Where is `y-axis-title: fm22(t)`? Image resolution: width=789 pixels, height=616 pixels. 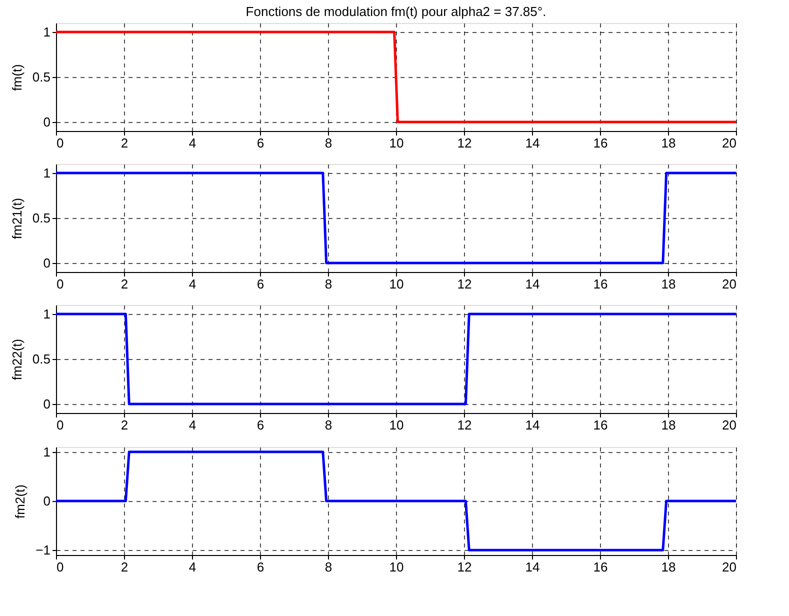
y-axis-title: fm22(t) is located at coordinates (16, 359).